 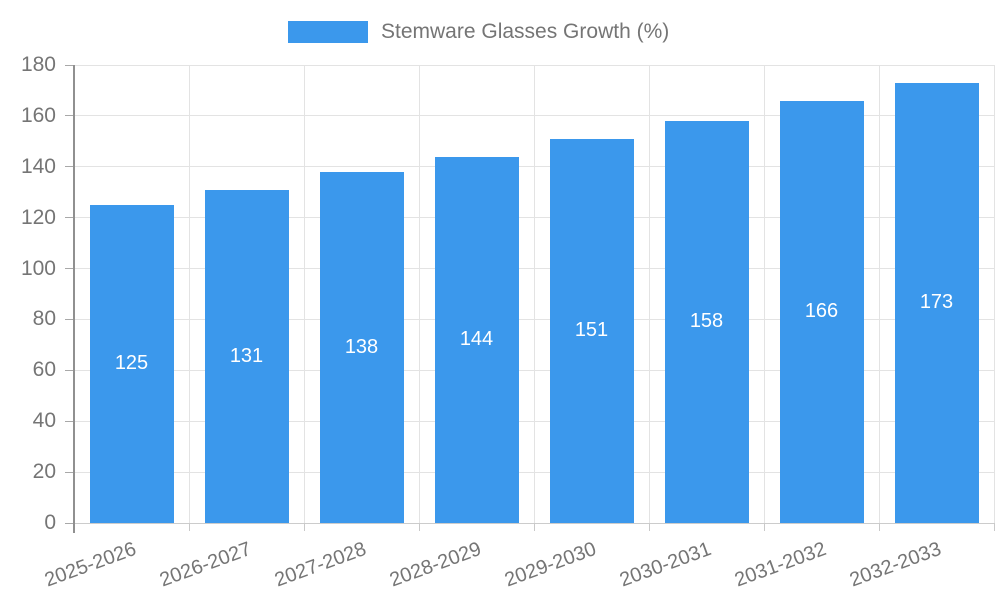 I want to click on bar-value-label: 166, so click(x=821, y=311).